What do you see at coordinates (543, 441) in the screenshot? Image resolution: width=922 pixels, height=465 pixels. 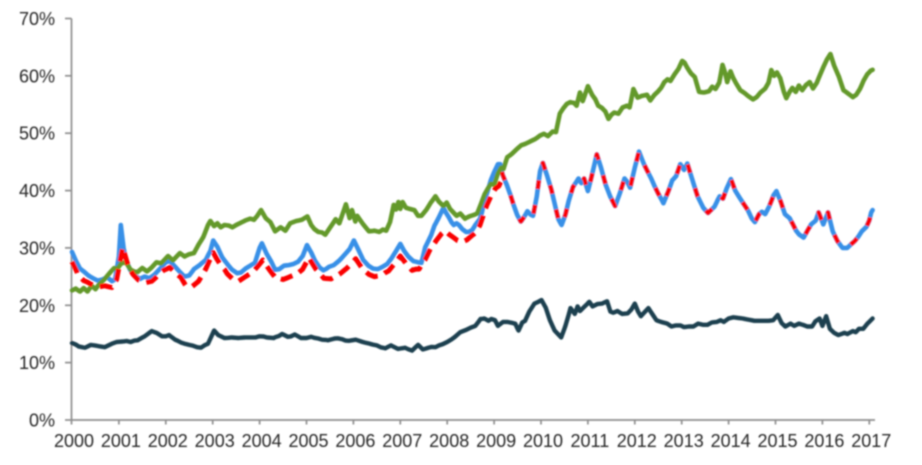 I see `svg-text: 2010` at bounding box center [543, 441].